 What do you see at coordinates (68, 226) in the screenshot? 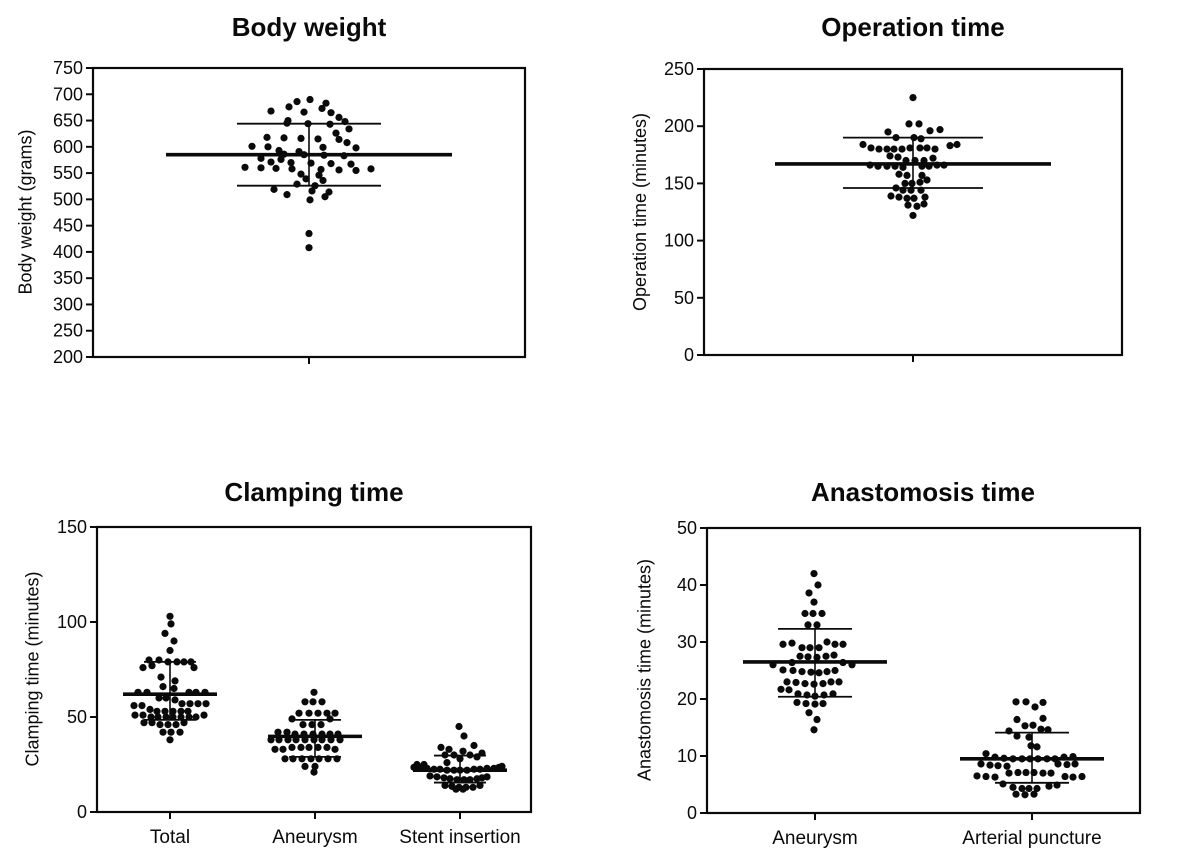
I see `y-tick-label: 450` at bounding box center [68, 226].